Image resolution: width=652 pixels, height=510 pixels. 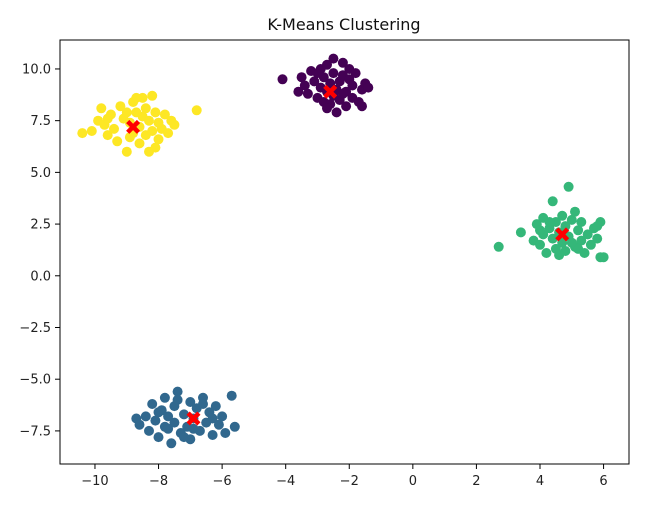 What do you see at coordinates (476, 481) in the screenshot?
I see `x-tick-label-6: 2` at bounding box center [476, 481].